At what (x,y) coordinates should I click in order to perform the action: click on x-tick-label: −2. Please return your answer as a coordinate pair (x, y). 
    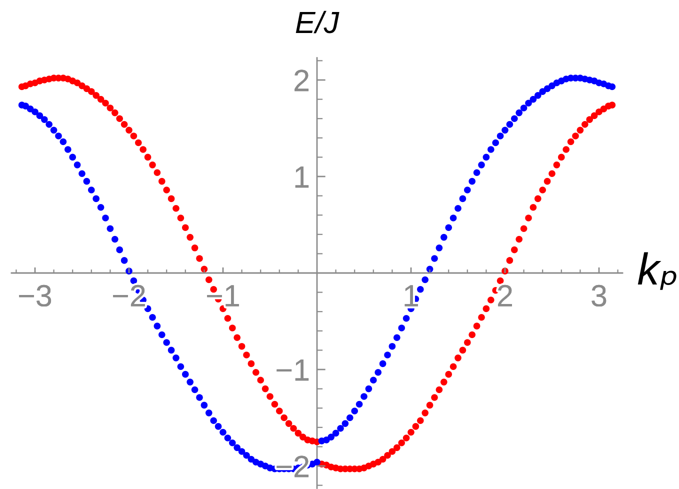
    Looking at the image, I should click on (129, 295).